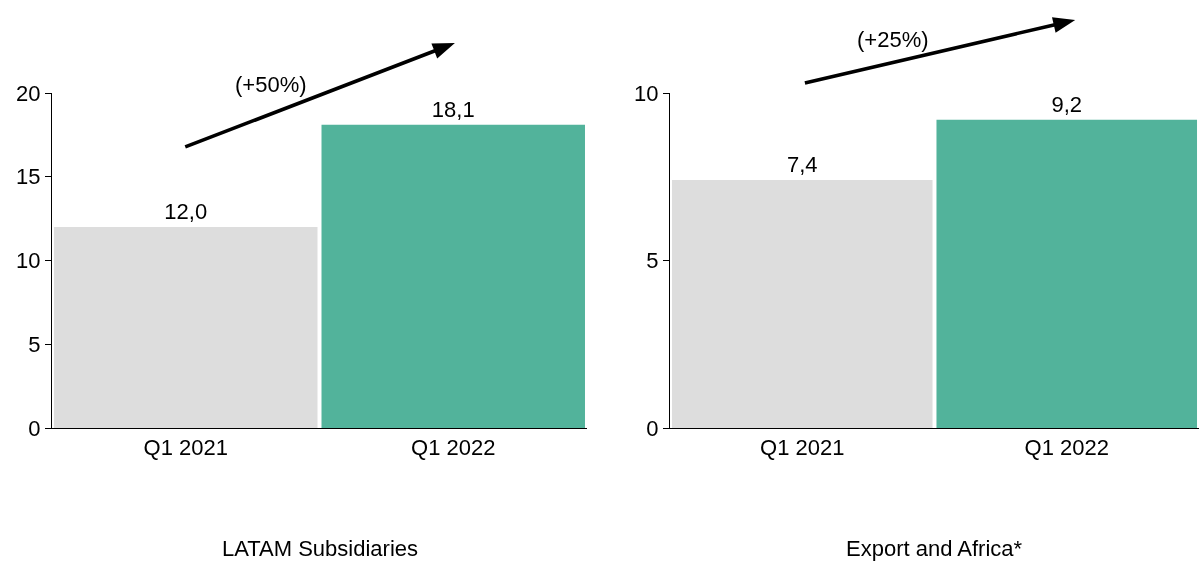  I want to click on annotation: (+50%), so click(271, 84).